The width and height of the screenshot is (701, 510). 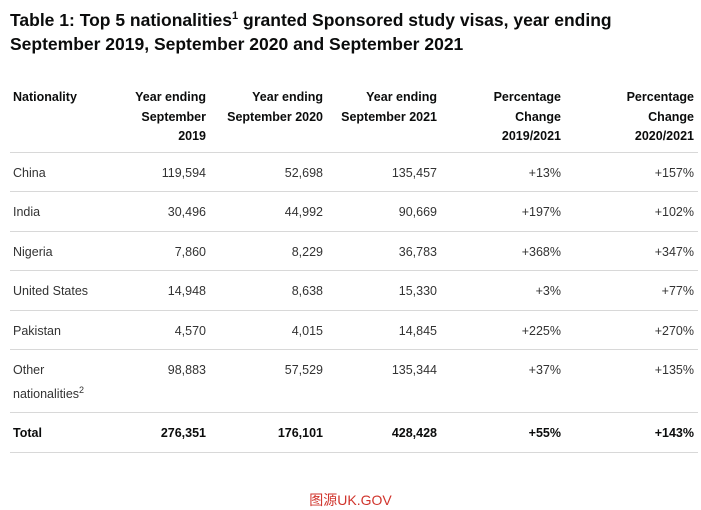 What do you see at coordinates (384, 432) in the screenshot?
I see `cell-y2021: 428,428` at bounding box center [384, 432].